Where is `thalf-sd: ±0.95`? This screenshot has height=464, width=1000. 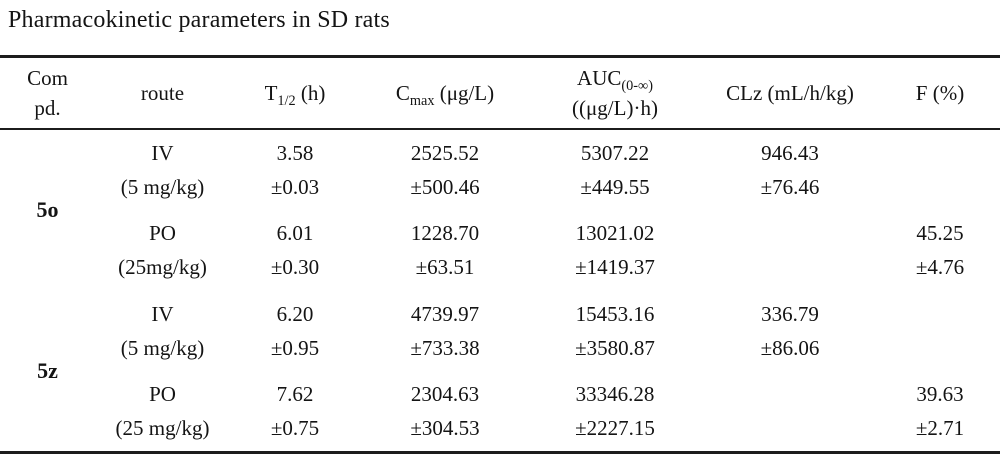 thalf-sd: ±0.95 is located at coordinates (295, 348).